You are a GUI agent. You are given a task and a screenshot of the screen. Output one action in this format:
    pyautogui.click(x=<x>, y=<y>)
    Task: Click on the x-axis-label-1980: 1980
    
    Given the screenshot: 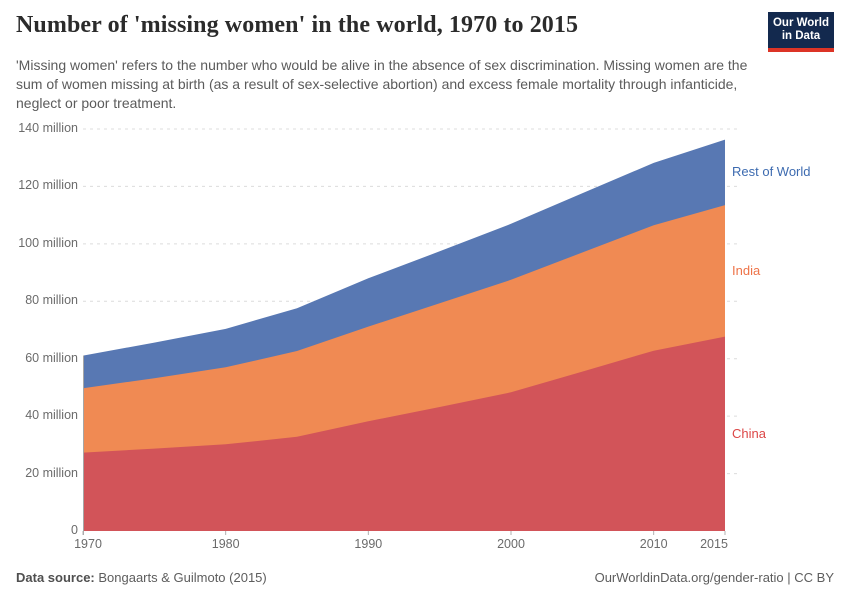 What is the action you would take?
    pyautogui.click(x=225, y=544)
    